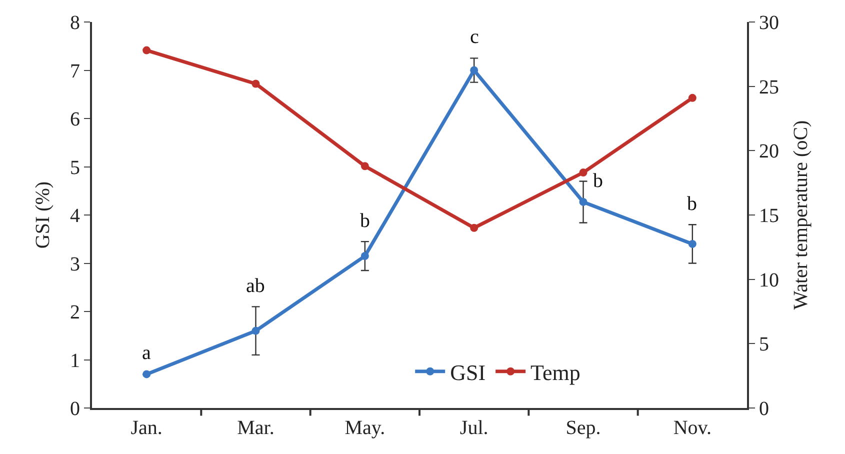 This screenshot has width=845, height=454. What do you see at coordinates (769, 87) in the screenshot?
I see `y2-tick-label: 25` at bounding box center [769, 87].